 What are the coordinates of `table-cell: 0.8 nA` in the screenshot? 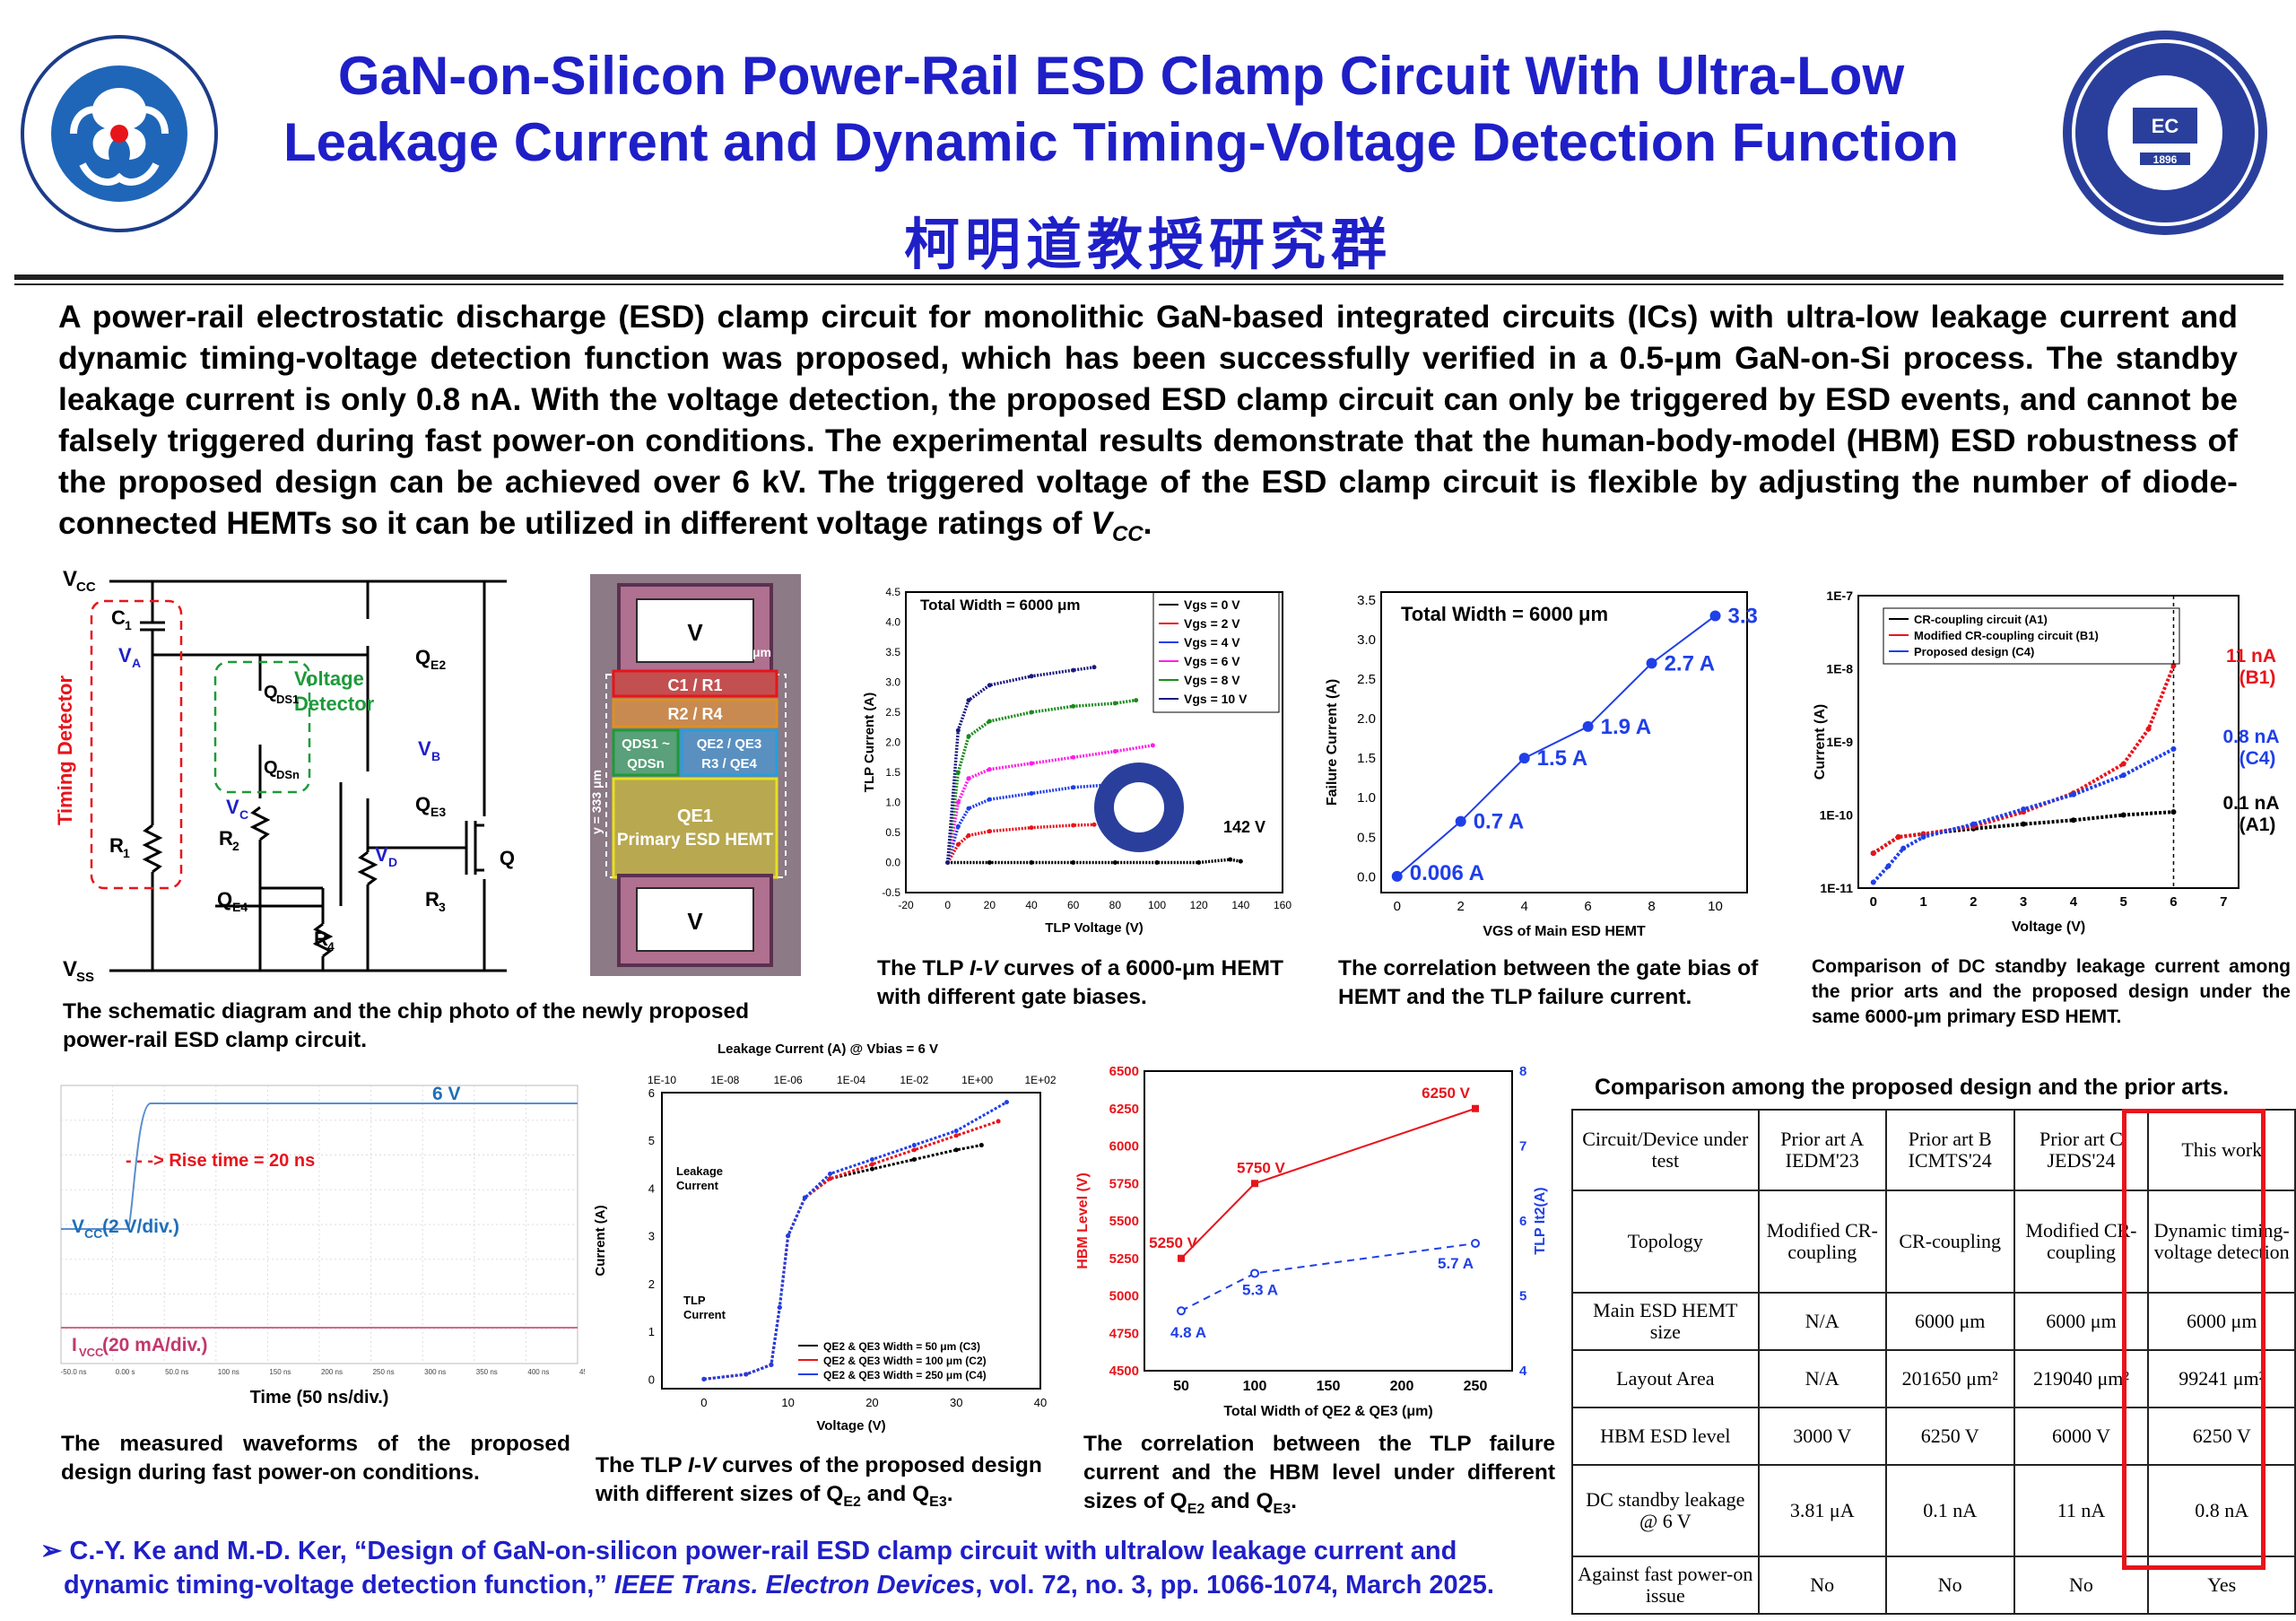 It's located at (2221, 1510).